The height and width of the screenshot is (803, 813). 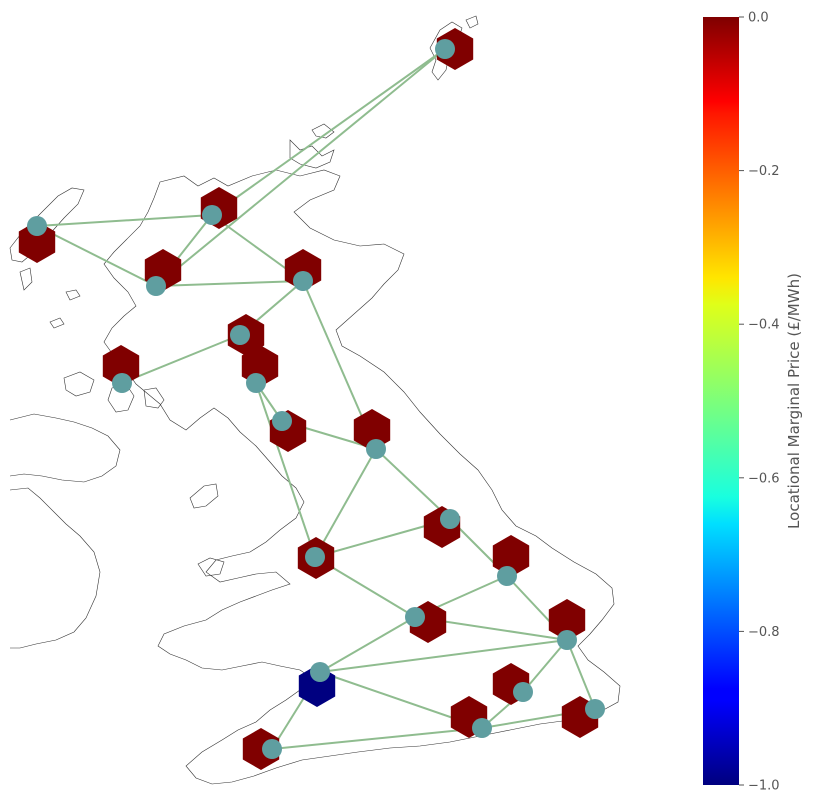 I want to click on bus-node-east-anglia, so click(x=567, y=640).